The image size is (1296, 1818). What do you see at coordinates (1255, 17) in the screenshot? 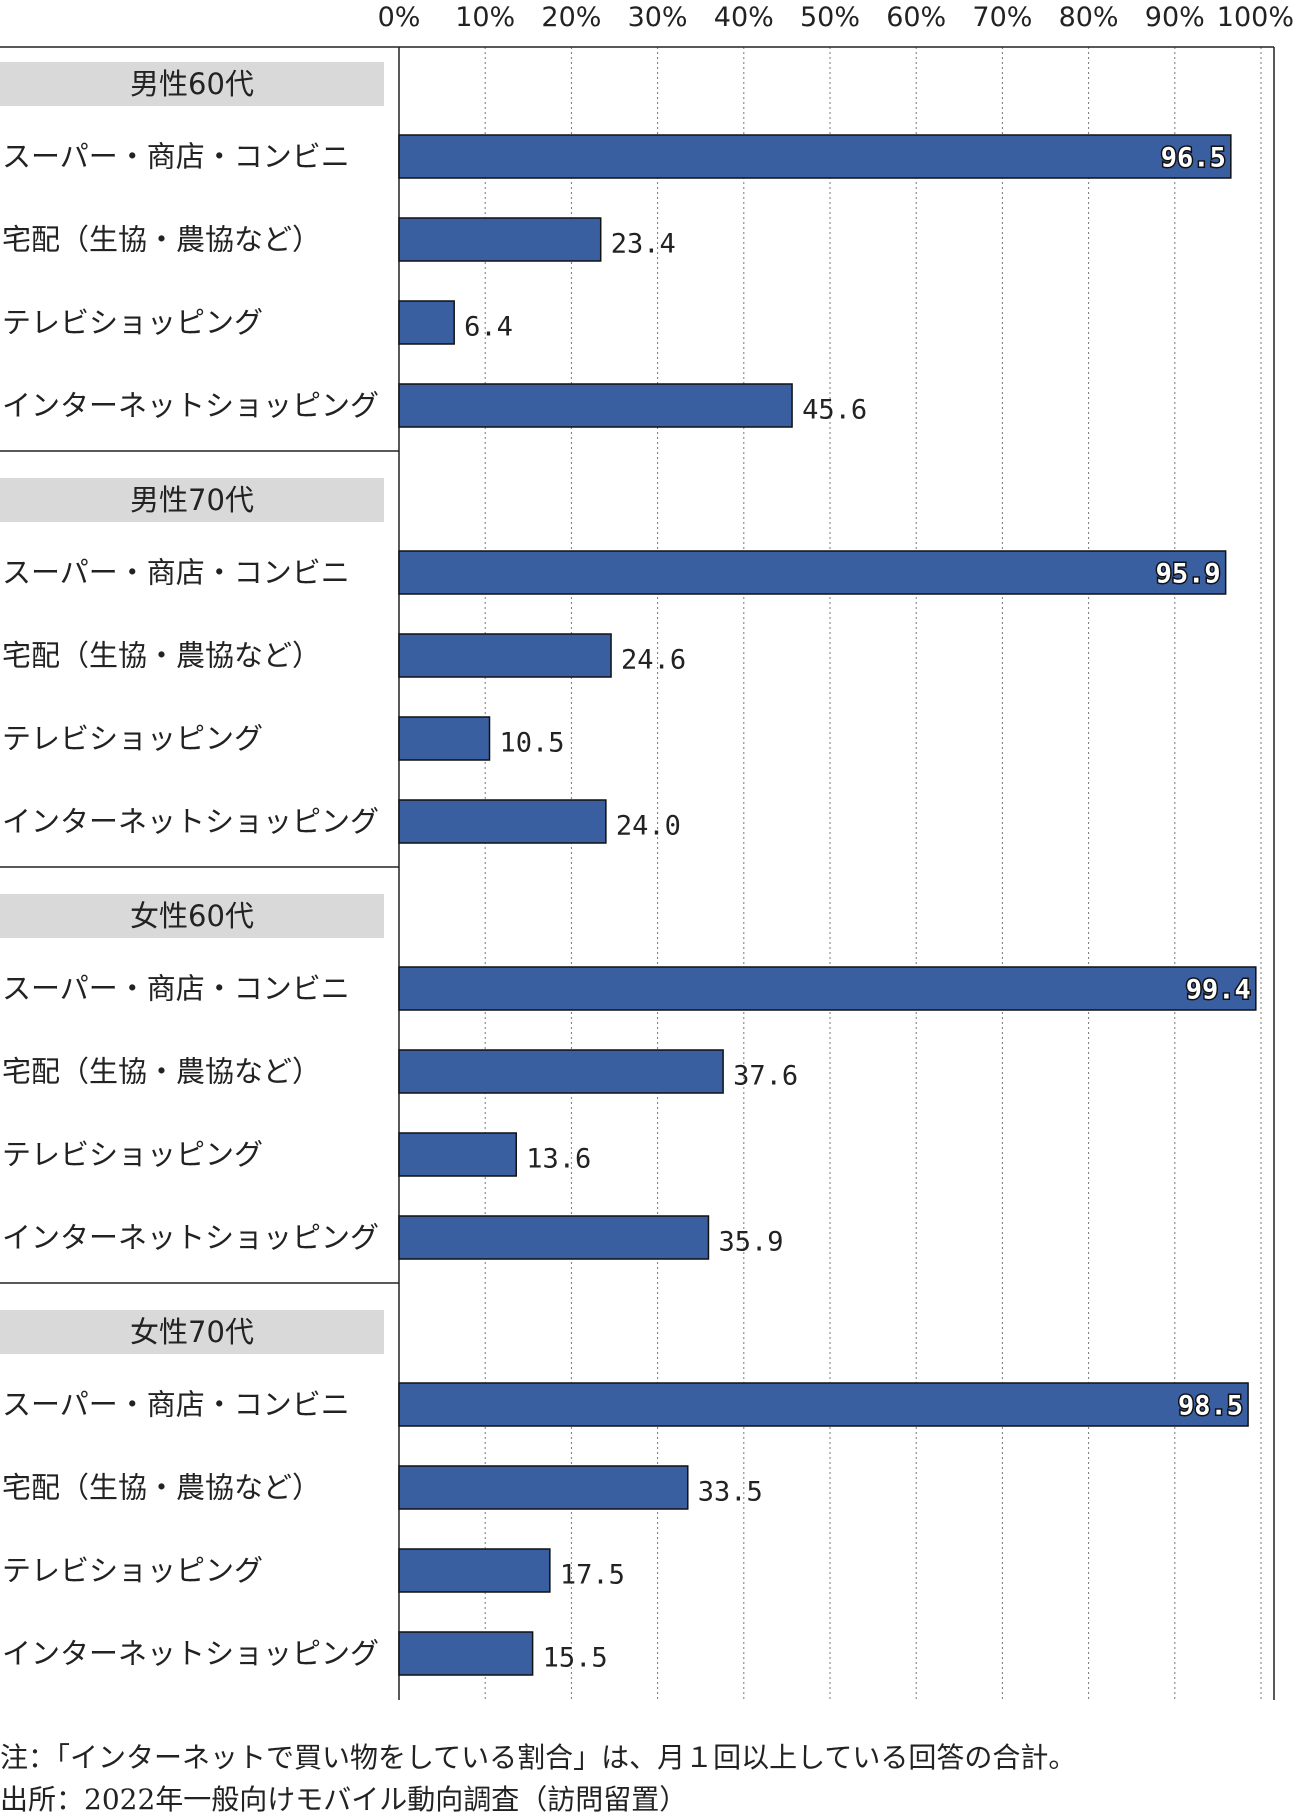
I see `x-tick-label: 100%` at bounding box center [1255, 17].